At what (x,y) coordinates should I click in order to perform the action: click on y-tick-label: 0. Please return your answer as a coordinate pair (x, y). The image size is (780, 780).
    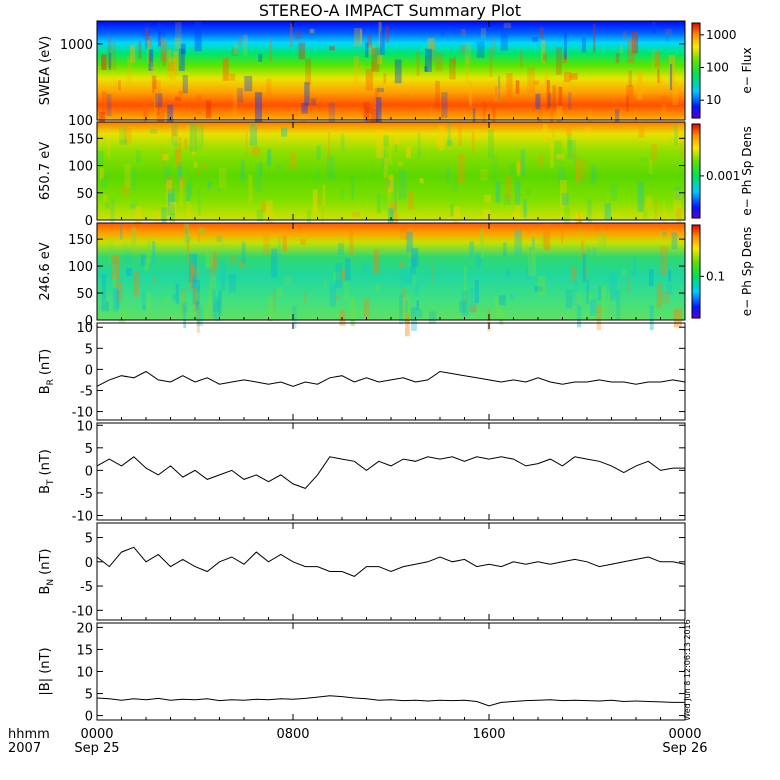
    Looking at the image, I should click on (89, 471).